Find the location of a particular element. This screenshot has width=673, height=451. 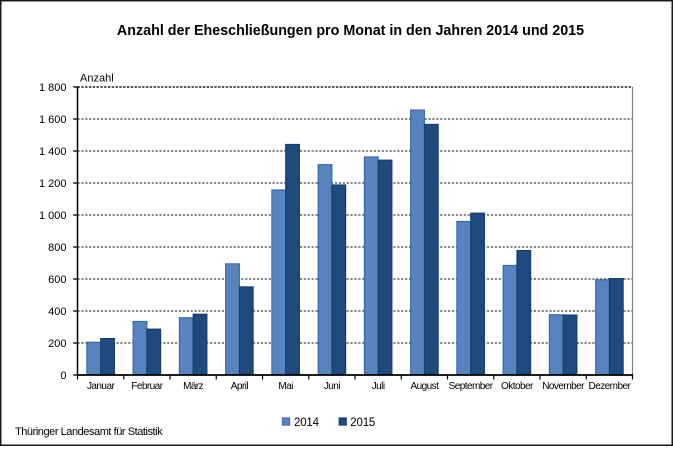

svg-text: 2014 is located at coordinates (307, 423).